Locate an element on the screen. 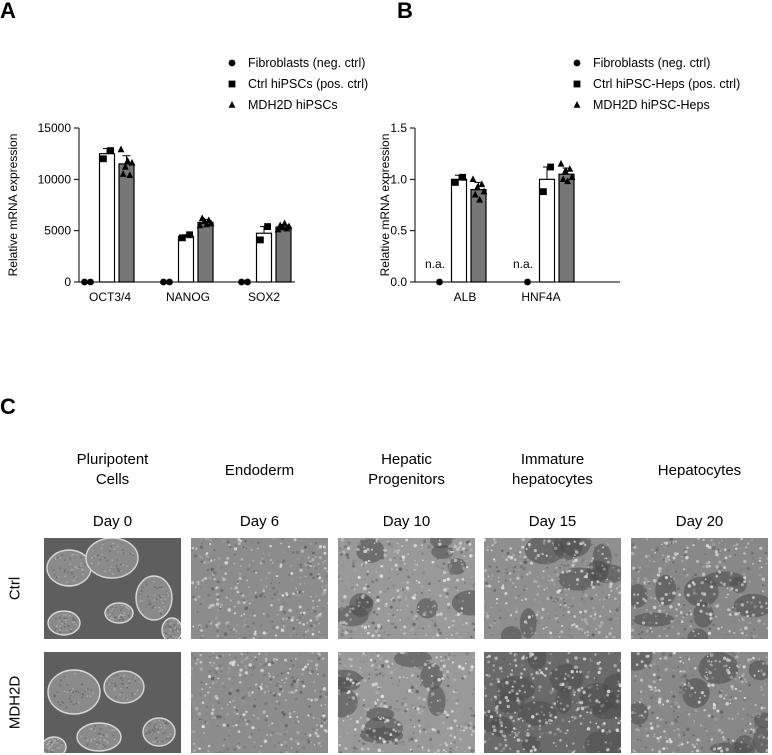 Image resolution: width=772 pixels, height=755 pixels. legend-label: Ctrl hiPSCs (pos. ctrl) is located at coordinates (308, 83).